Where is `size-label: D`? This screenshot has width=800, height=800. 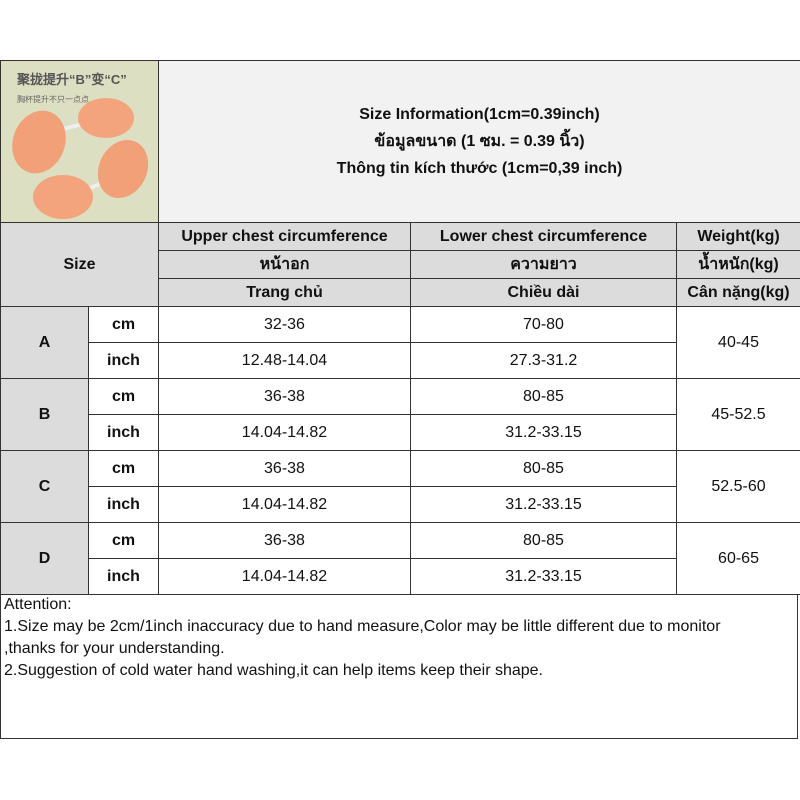
size-label: D is located at coordinates (44, 558).